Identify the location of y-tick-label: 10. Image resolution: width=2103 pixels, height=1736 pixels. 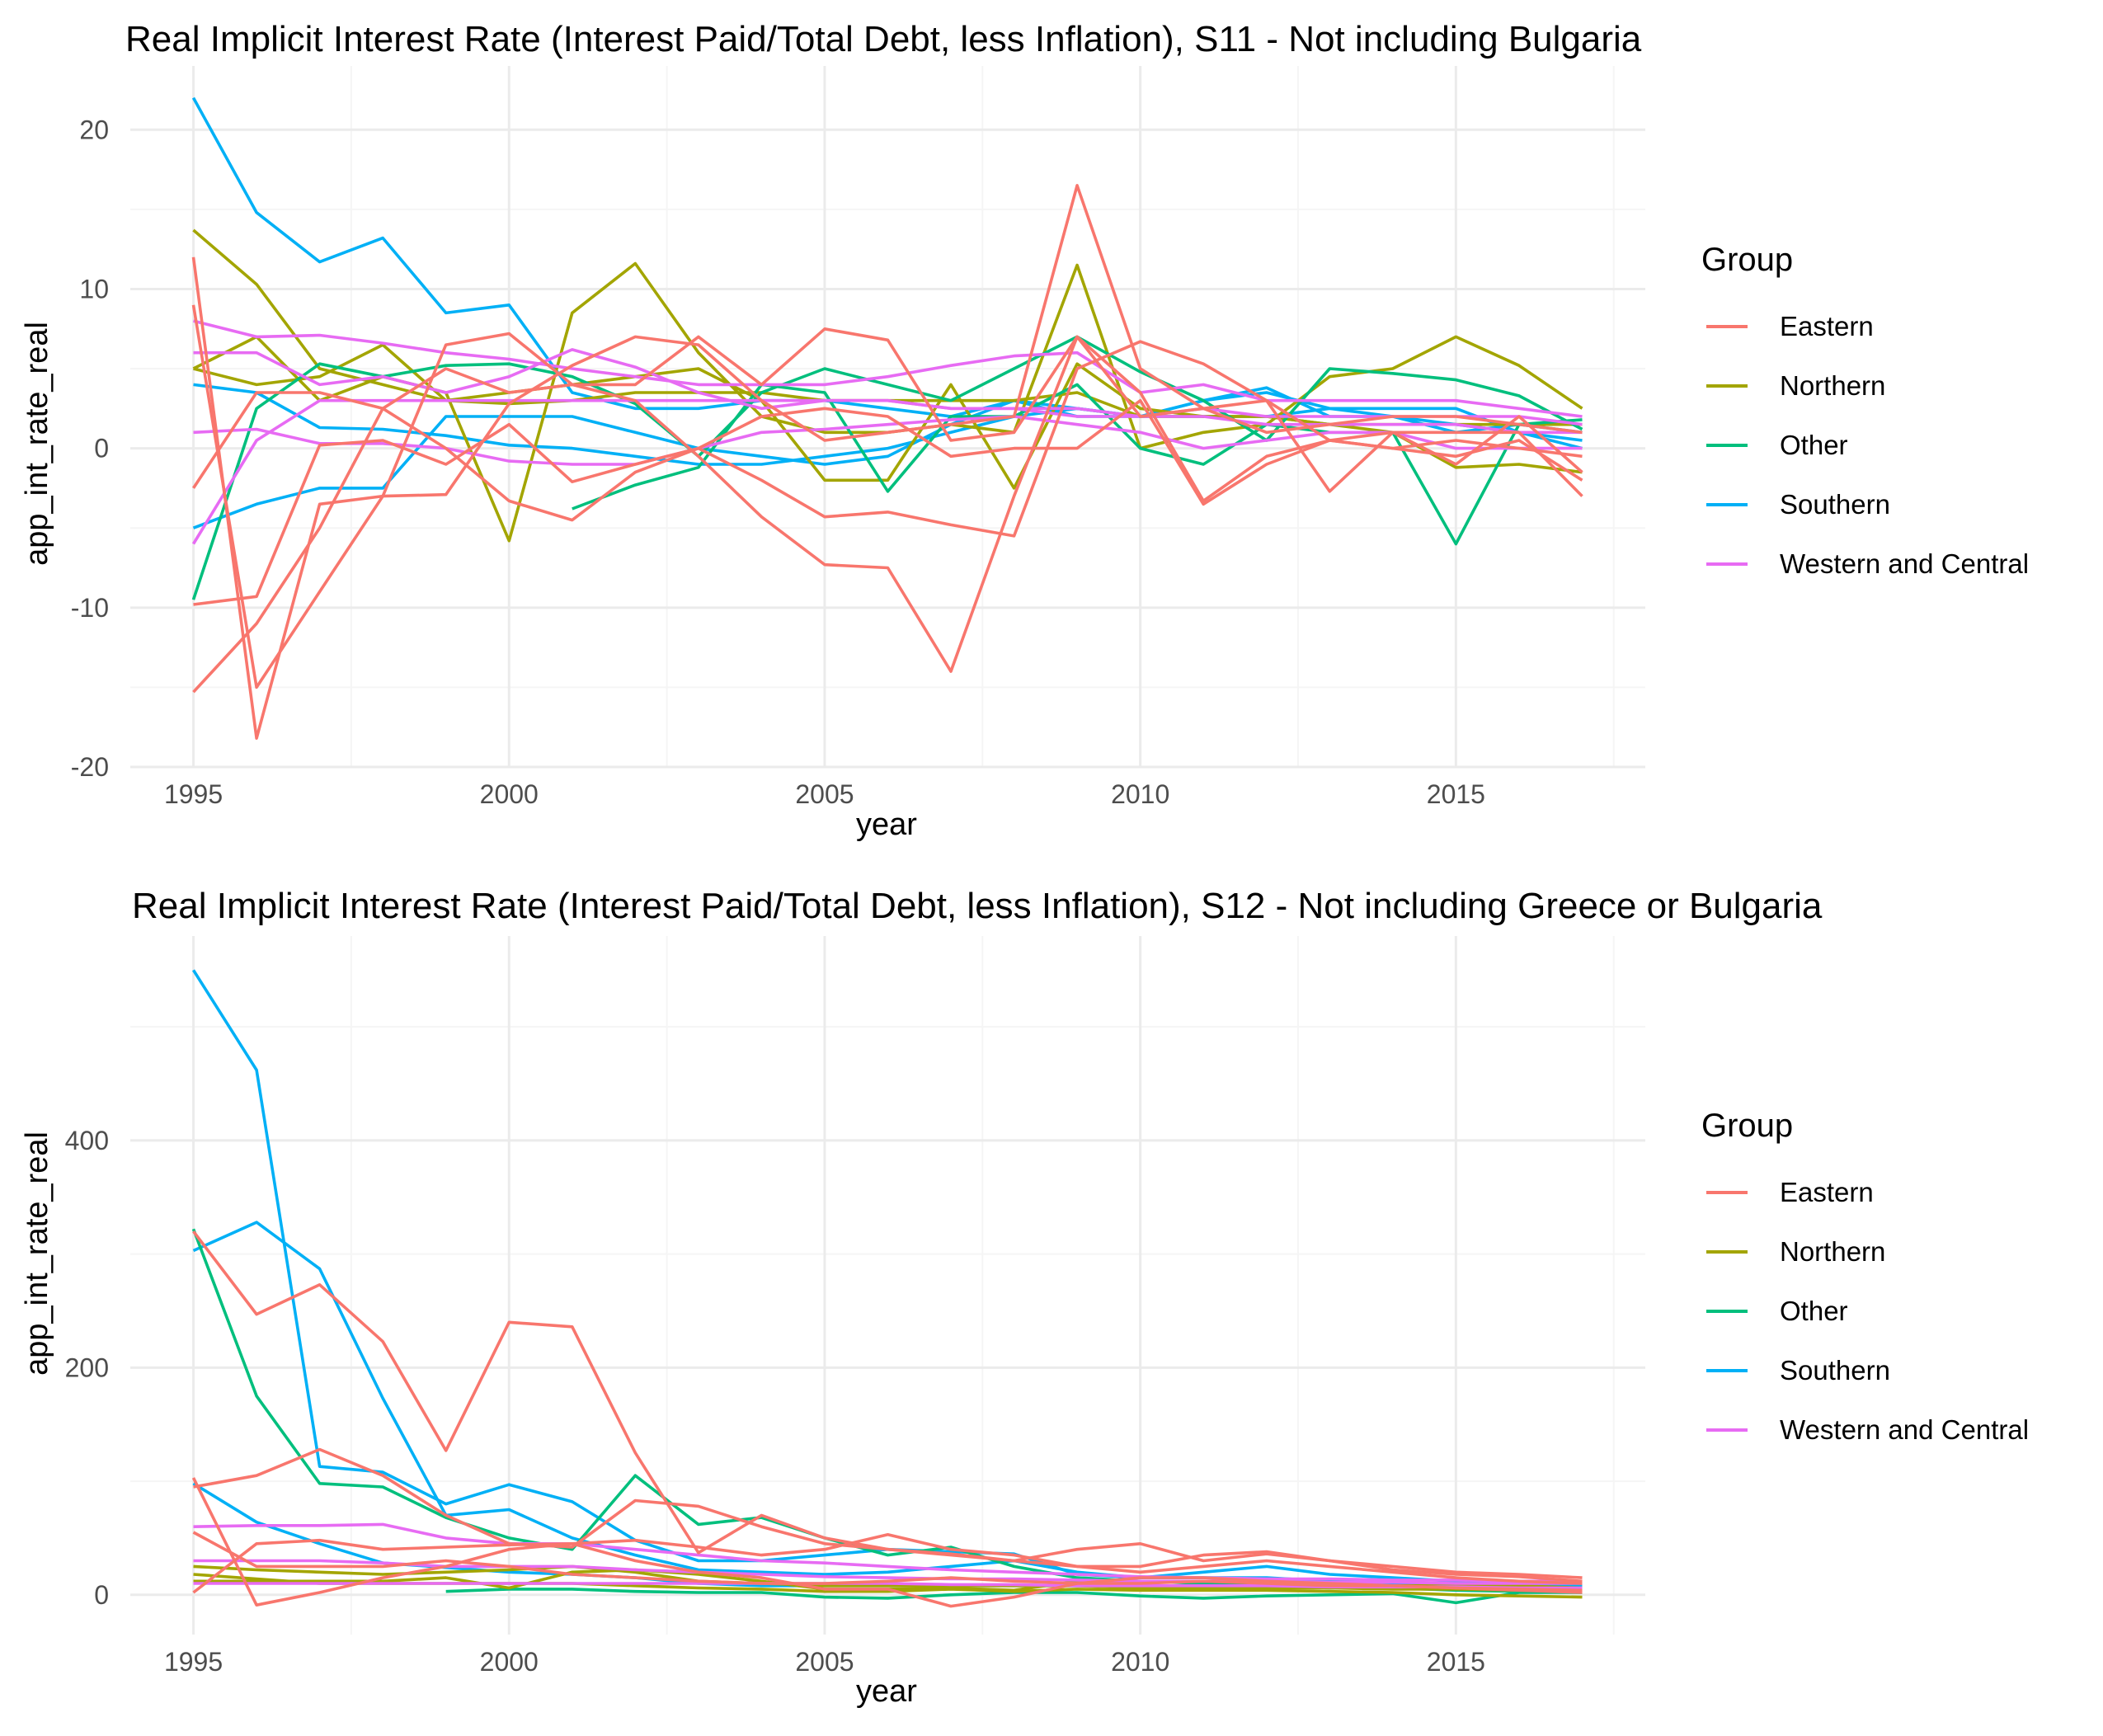
(94, 288).